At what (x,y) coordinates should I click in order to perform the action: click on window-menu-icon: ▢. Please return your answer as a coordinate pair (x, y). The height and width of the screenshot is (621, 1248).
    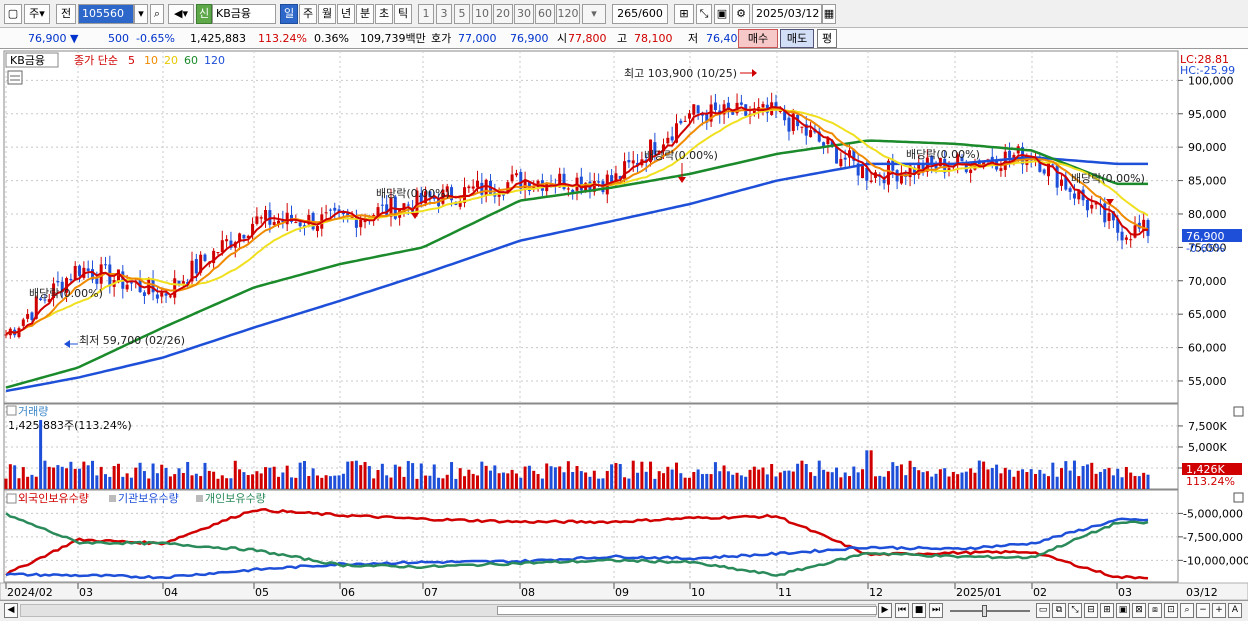
    Looking at the image, I should click on (13, 14).